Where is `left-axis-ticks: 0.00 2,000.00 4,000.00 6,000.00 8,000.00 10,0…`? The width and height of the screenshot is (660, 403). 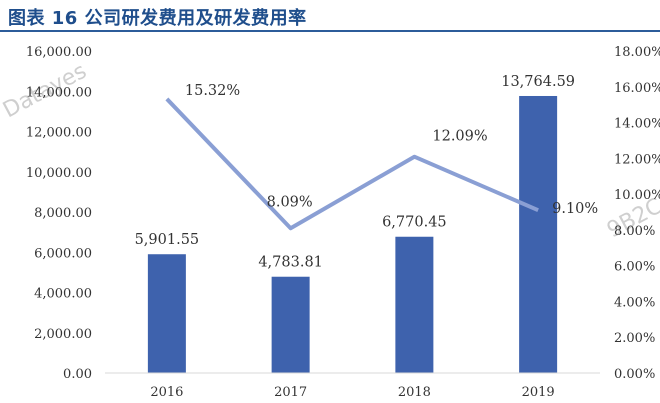
left-axis-ticks: 0.00 2,000.00 4,000.00 6,000.00 8,000.00 10,0… is located at coordinates (59, 213).